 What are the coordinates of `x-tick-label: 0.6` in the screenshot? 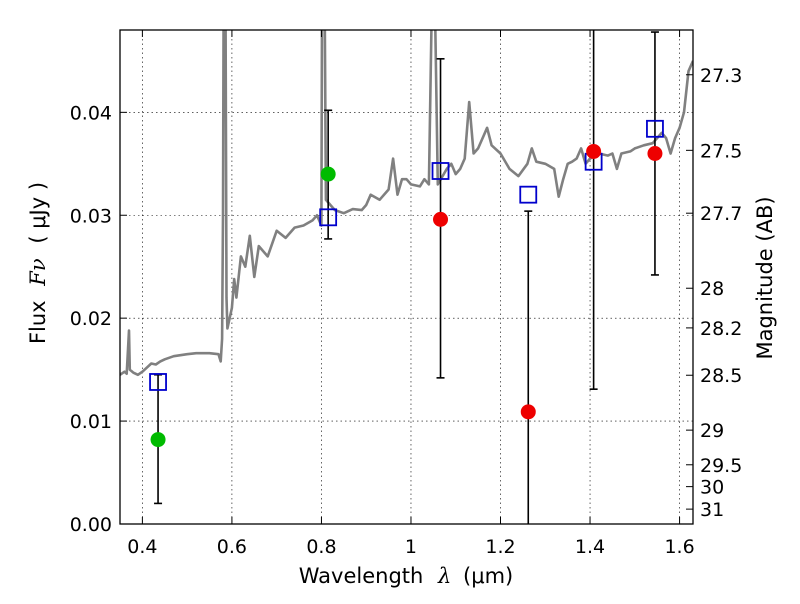 It's located at (232, 547).